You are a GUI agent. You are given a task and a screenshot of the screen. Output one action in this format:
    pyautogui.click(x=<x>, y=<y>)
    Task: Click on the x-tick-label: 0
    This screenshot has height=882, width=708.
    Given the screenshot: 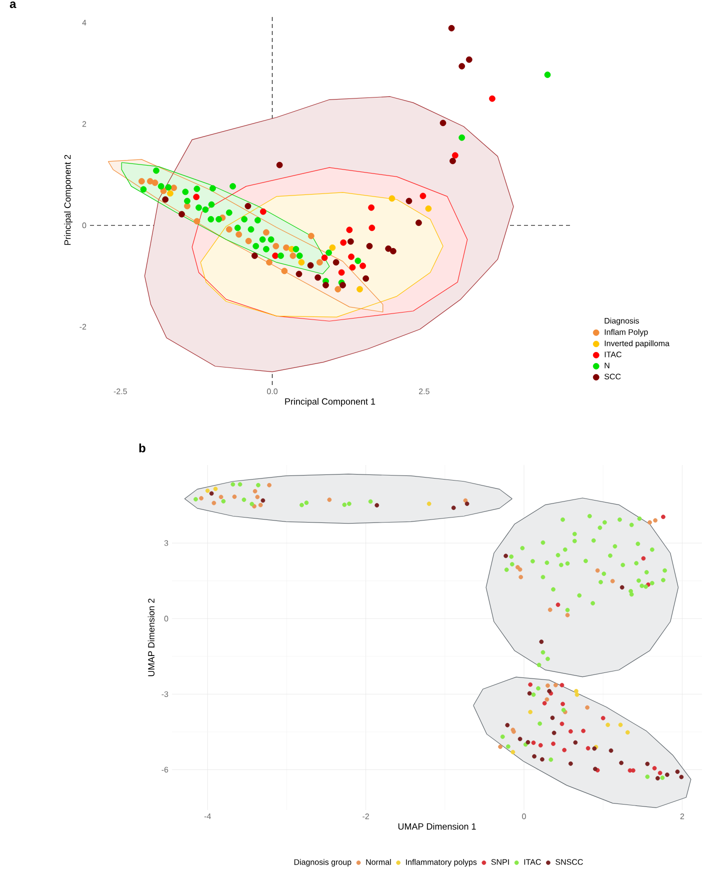 What is the action you would take?
    pyautogui.click(x=524, y=817)
    